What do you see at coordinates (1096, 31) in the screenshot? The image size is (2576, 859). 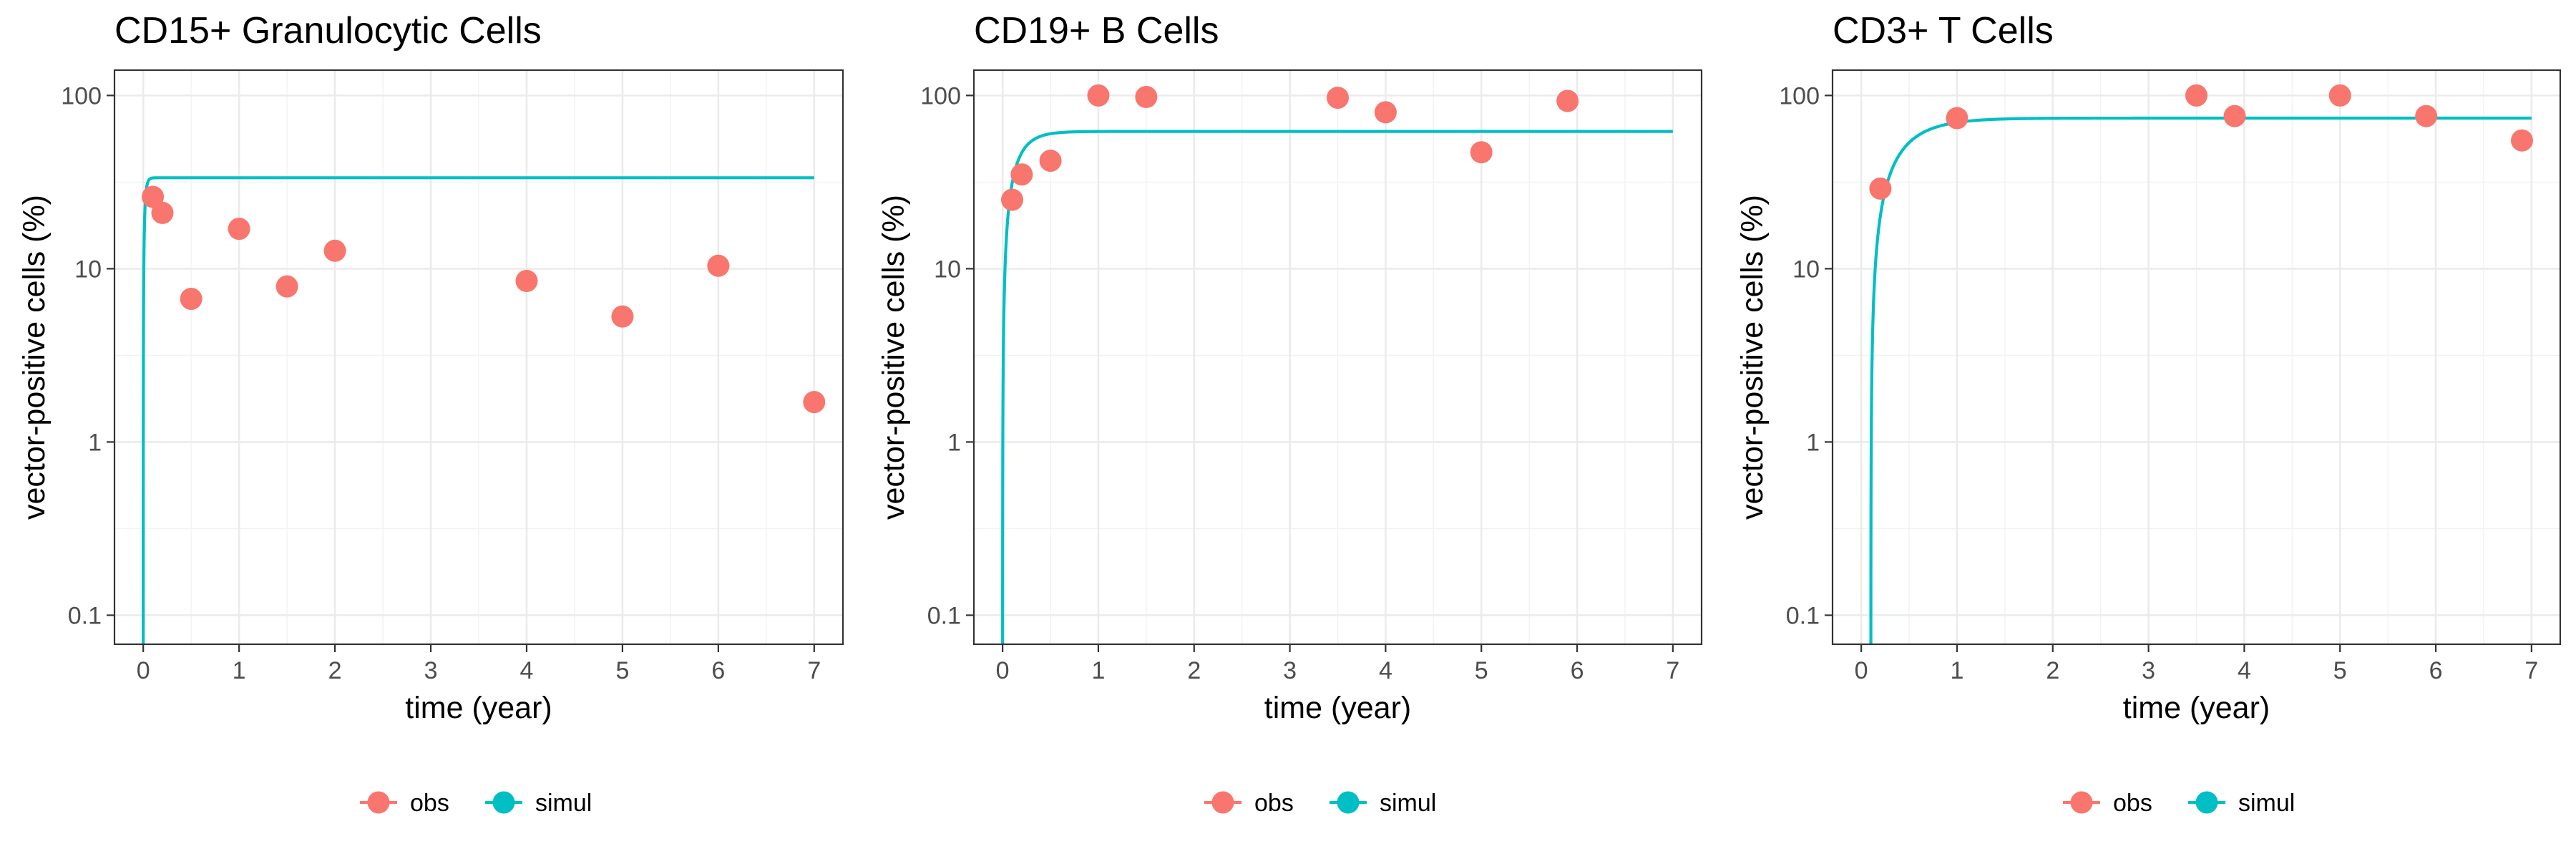 I see `chart-title: CD19+ B Cells` at bounding box center [1096, 31].